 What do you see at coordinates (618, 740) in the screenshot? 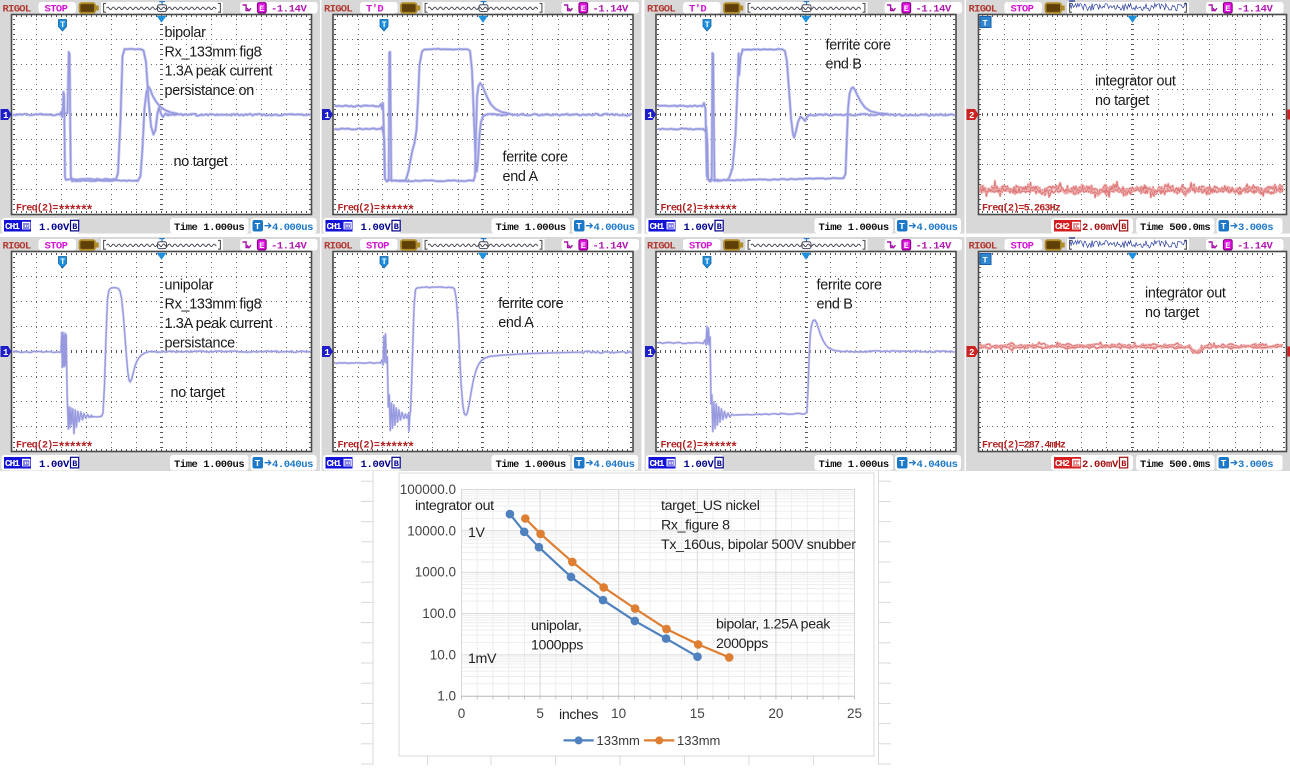
I see `svg-text: 133mm` at bounding box center [618, 740].